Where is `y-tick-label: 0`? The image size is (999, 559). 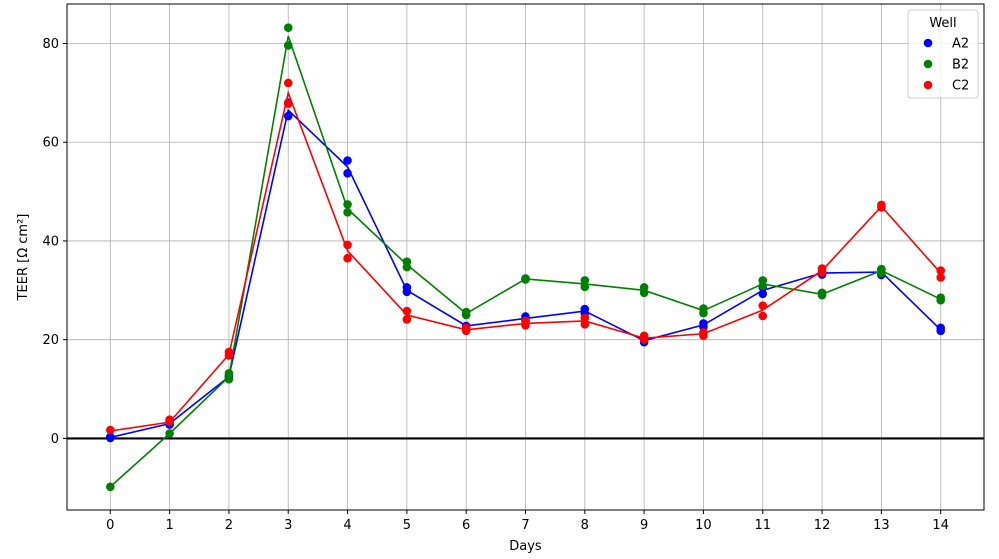
y-tick-label: 0 is located at coordinates (55, 439).